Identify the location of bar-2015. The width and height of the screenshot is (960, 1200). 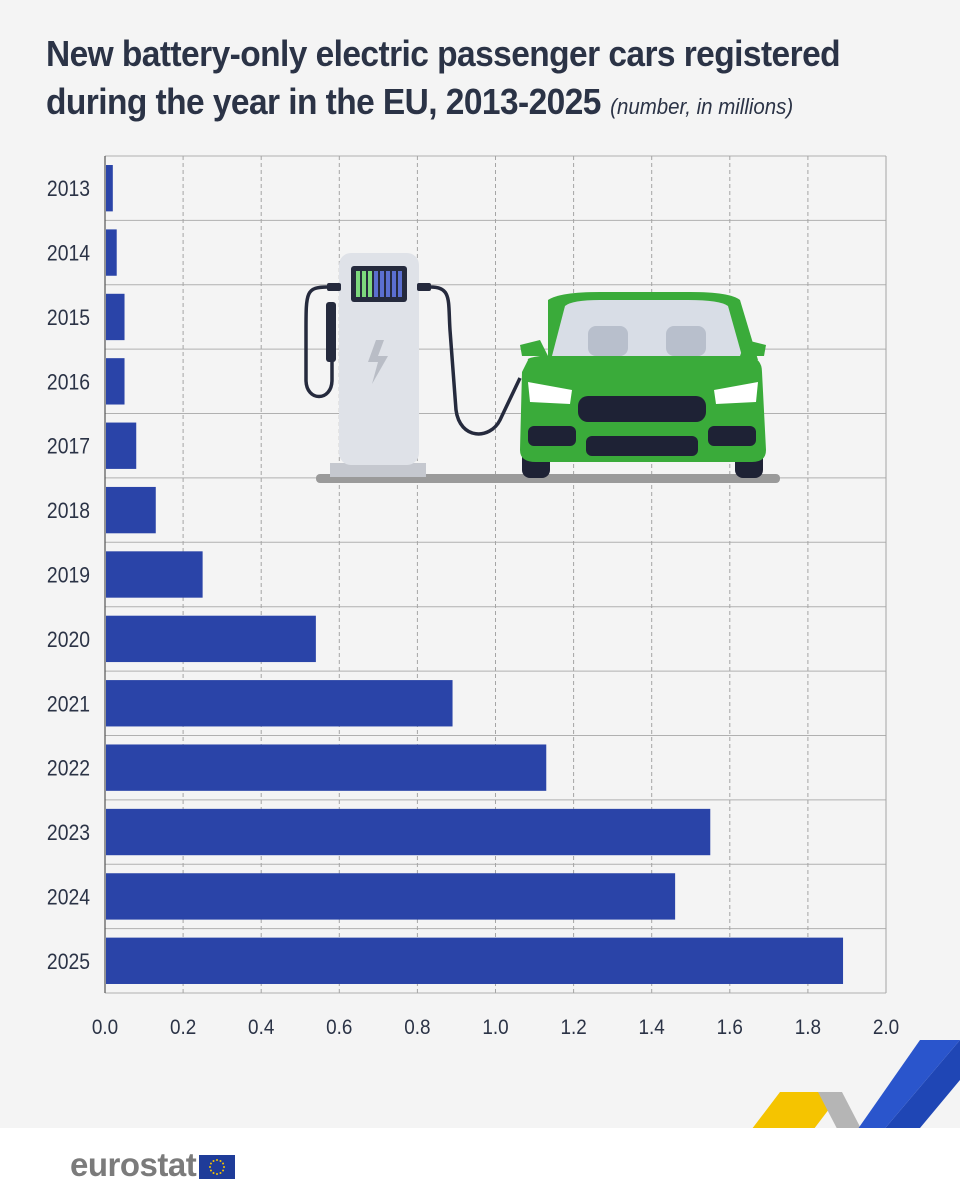
(115, 317).